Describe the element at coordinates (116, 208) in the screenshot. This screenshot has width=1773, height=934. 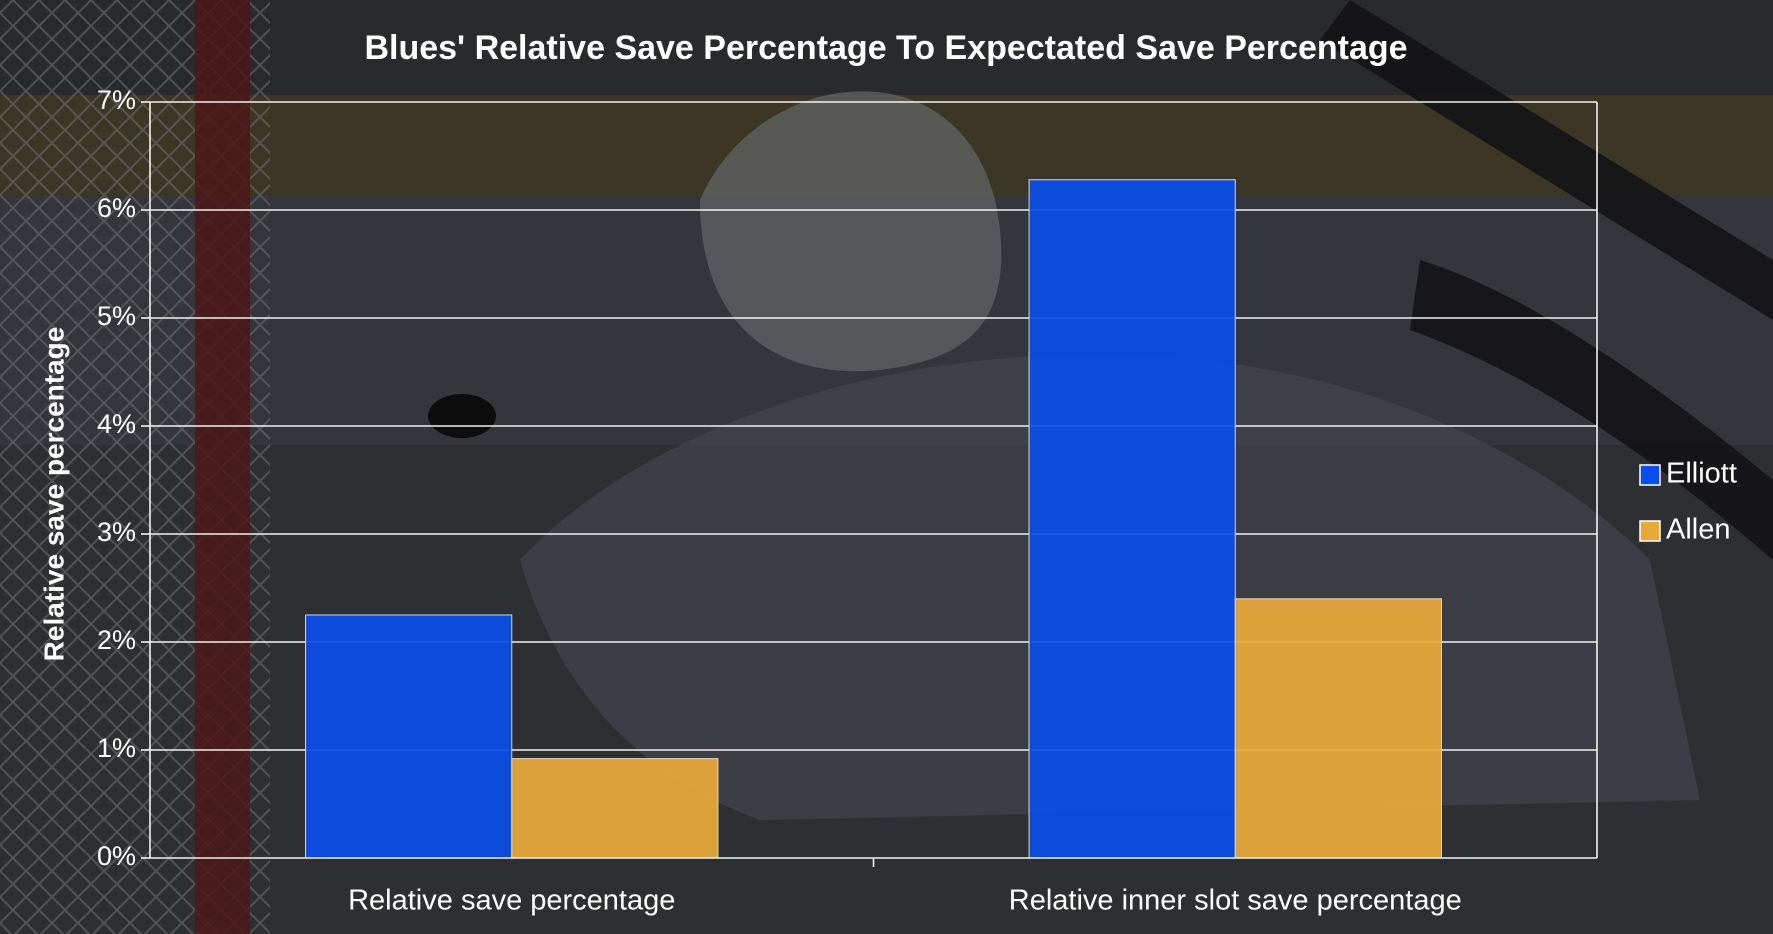
I see `y-tick-label: 6%` at that location.